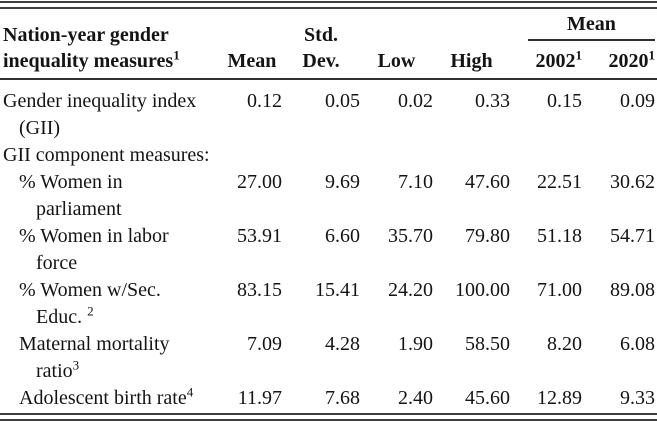  I want to click on cell-low, so click(396, 155).